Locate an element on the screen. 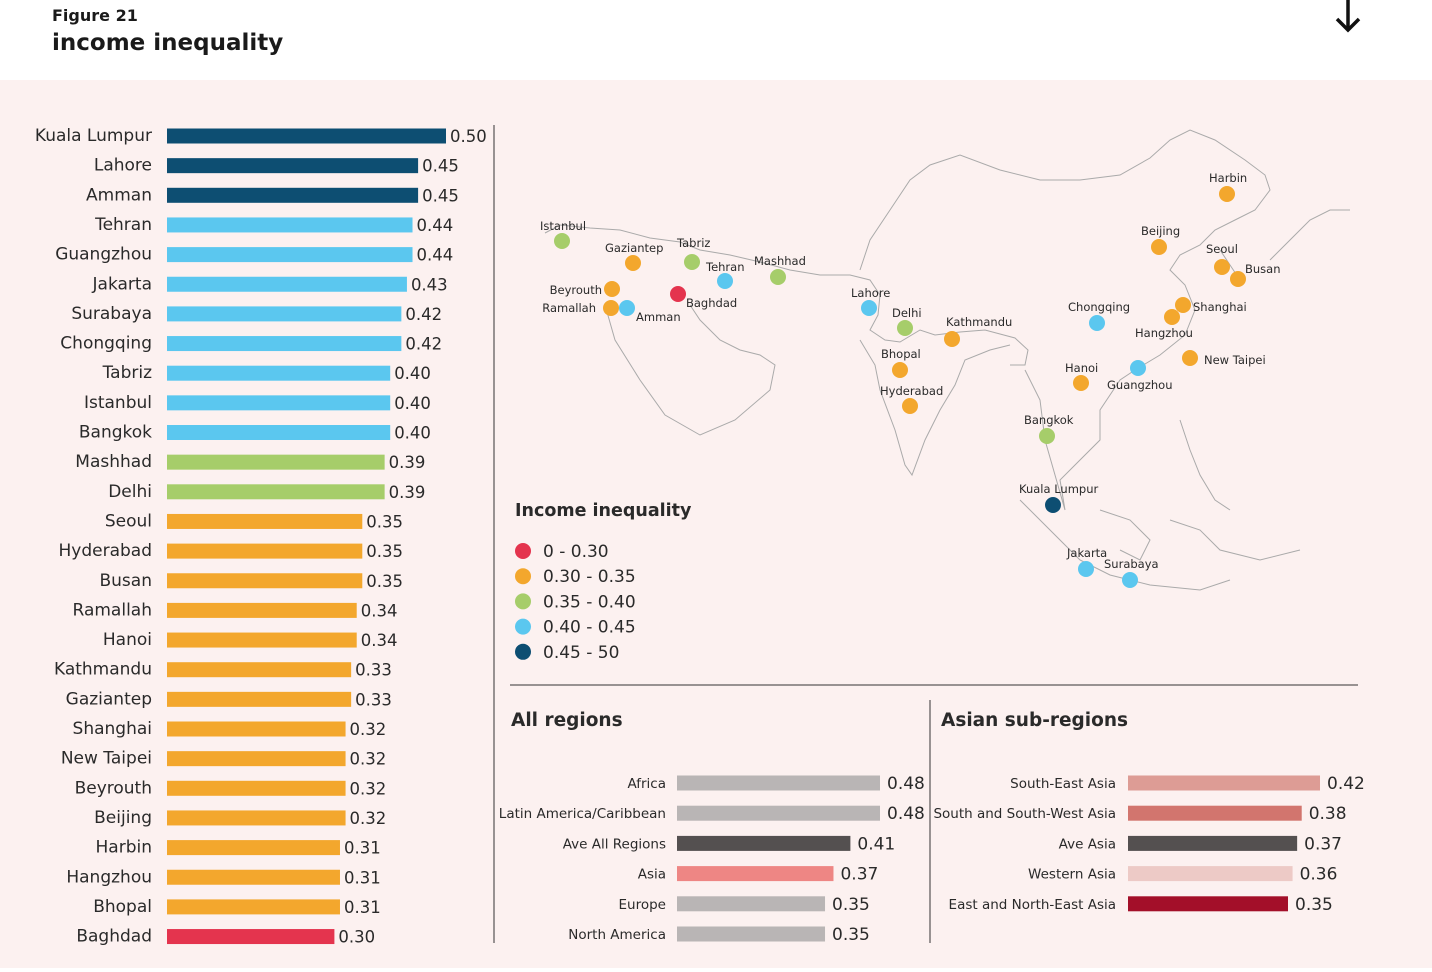 The image size is (1432, 972). city-value-hanoi: 0.34 is located at coordinates (379, 640).